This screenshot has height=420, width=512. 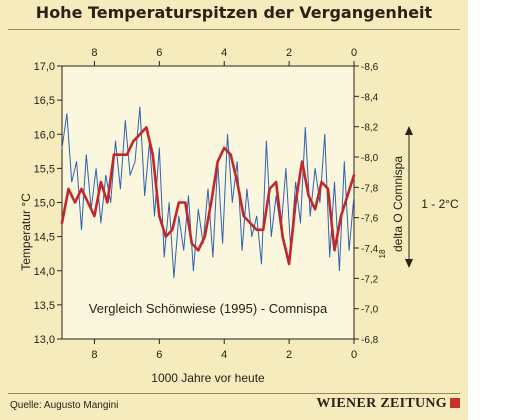 I want to click on x-tick-bottom-label: 2, so click(x=289, y=355).